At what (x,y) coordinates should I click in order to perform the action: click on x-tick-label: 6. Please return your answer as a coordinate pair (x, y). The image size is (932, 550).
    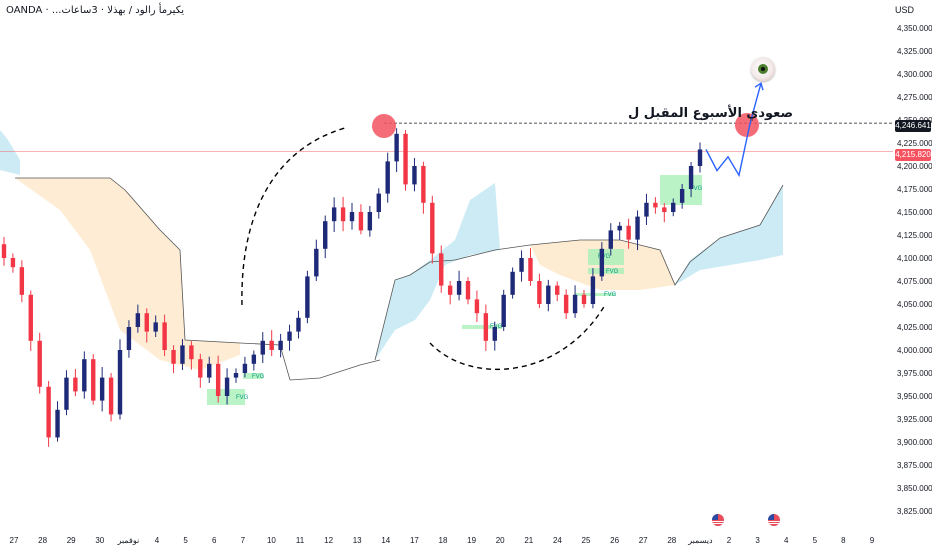
    Looking at the image, I should click on (214, 540).